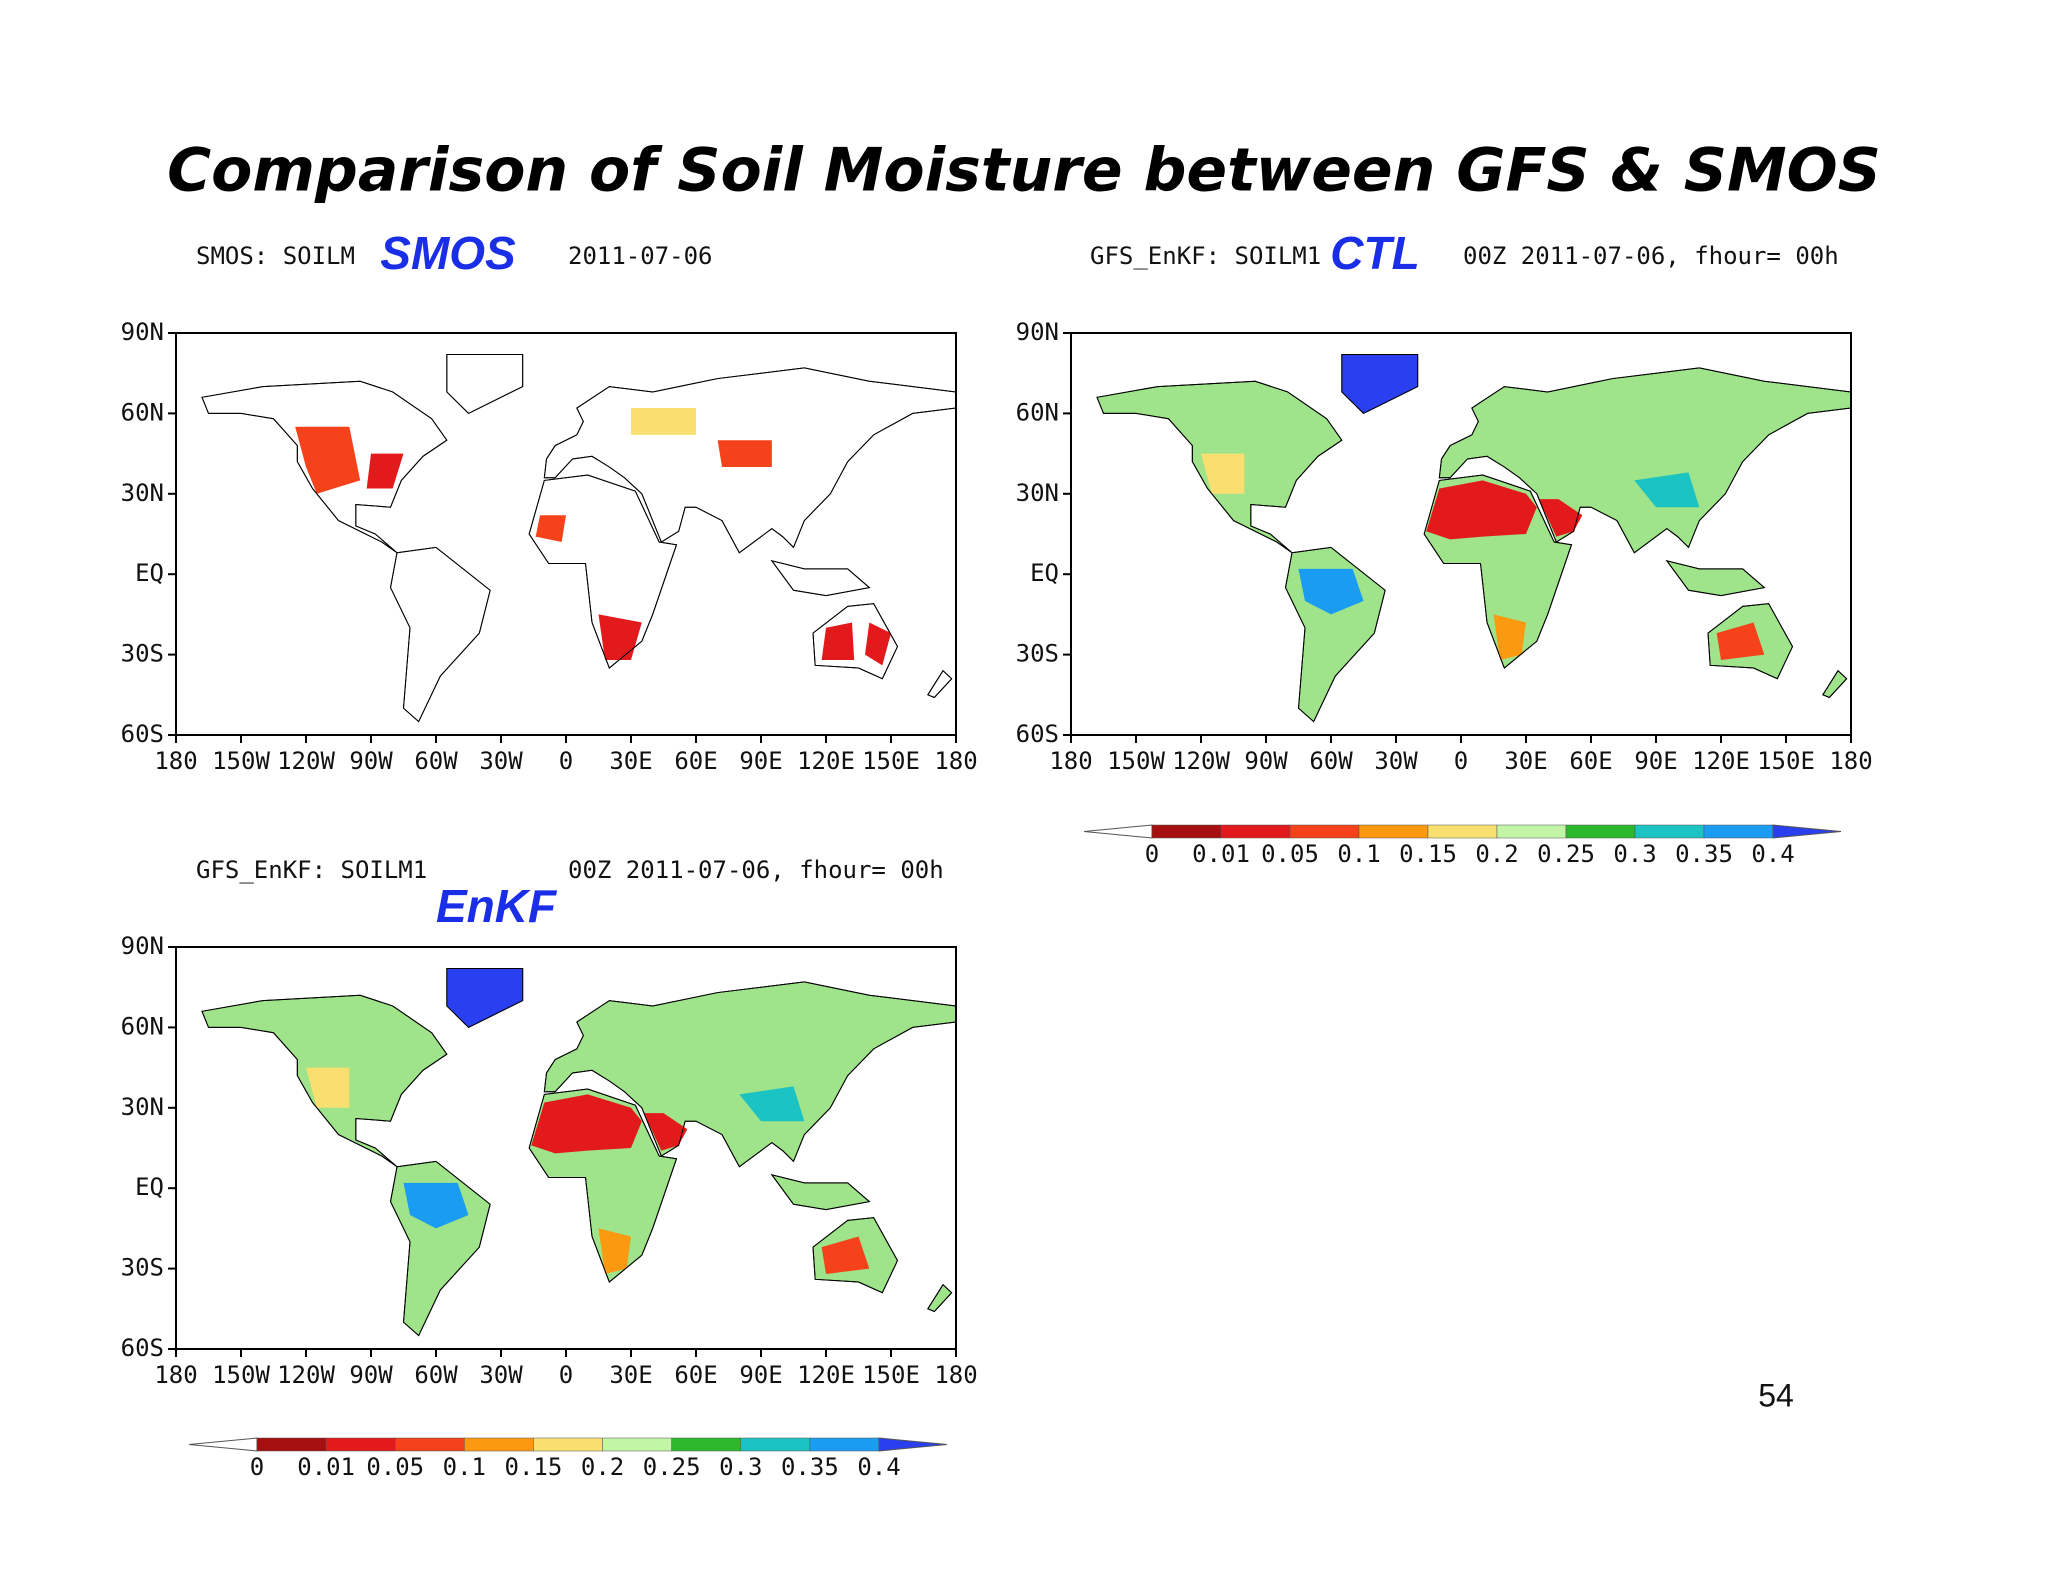  What do you see at coordinates (1374, 253) in the screenshot?
I see `panel-label: CTL` at bounding box center [1374, 253].